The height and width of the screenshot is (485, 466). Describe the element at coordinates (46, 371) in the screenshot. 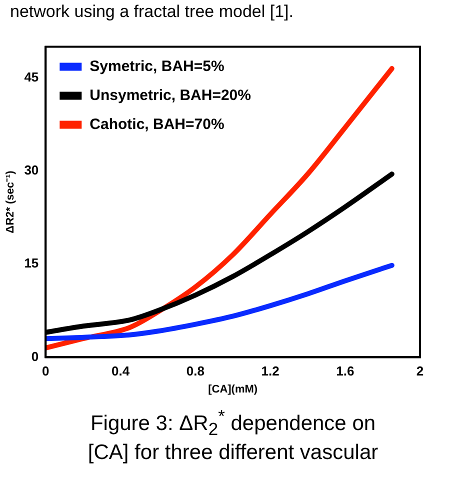

I see `x-tick-label: 0` at that location.